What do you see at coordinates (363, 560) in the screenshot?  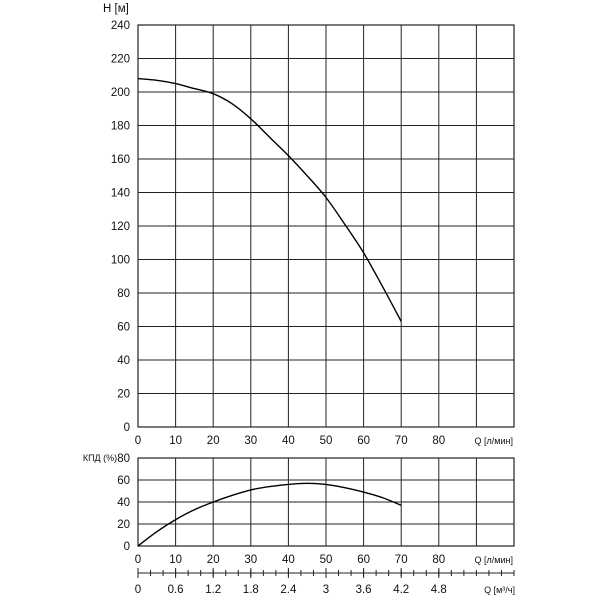 I see `eff-x-tick-label: 60` at bounding box center [363, 560].